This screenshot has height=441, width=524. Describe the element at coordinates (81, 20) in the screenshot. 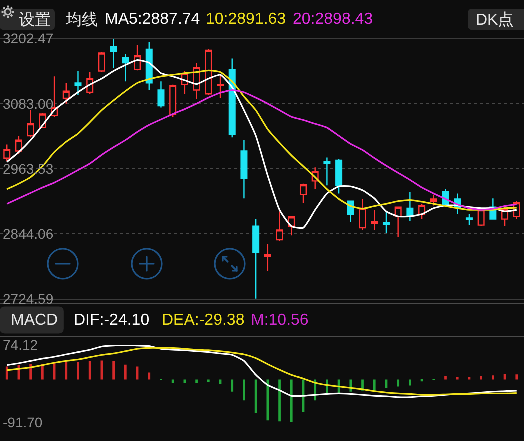

I see `chart-title: 均线` at that location.